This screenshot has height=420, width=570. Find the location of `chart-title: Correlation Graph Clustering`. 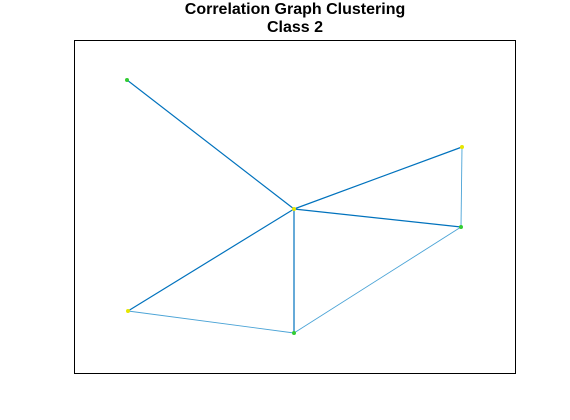

chart-title: Correlation Graph Clustering is located at coordinates (295, 9).